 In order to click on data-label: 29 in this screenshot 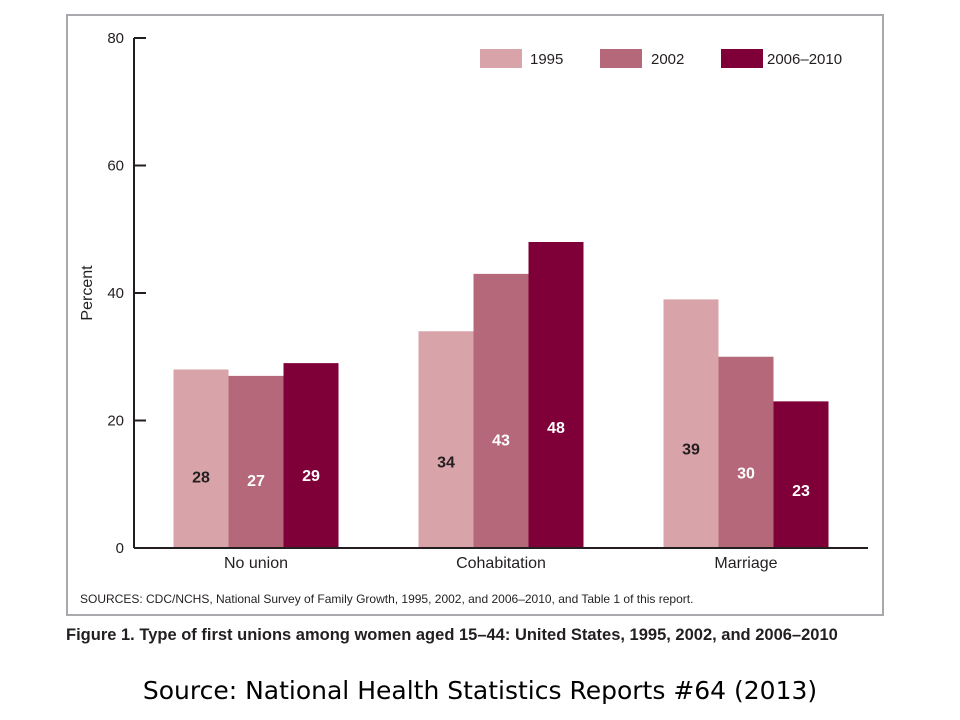, I will do `click(311, 476)`.